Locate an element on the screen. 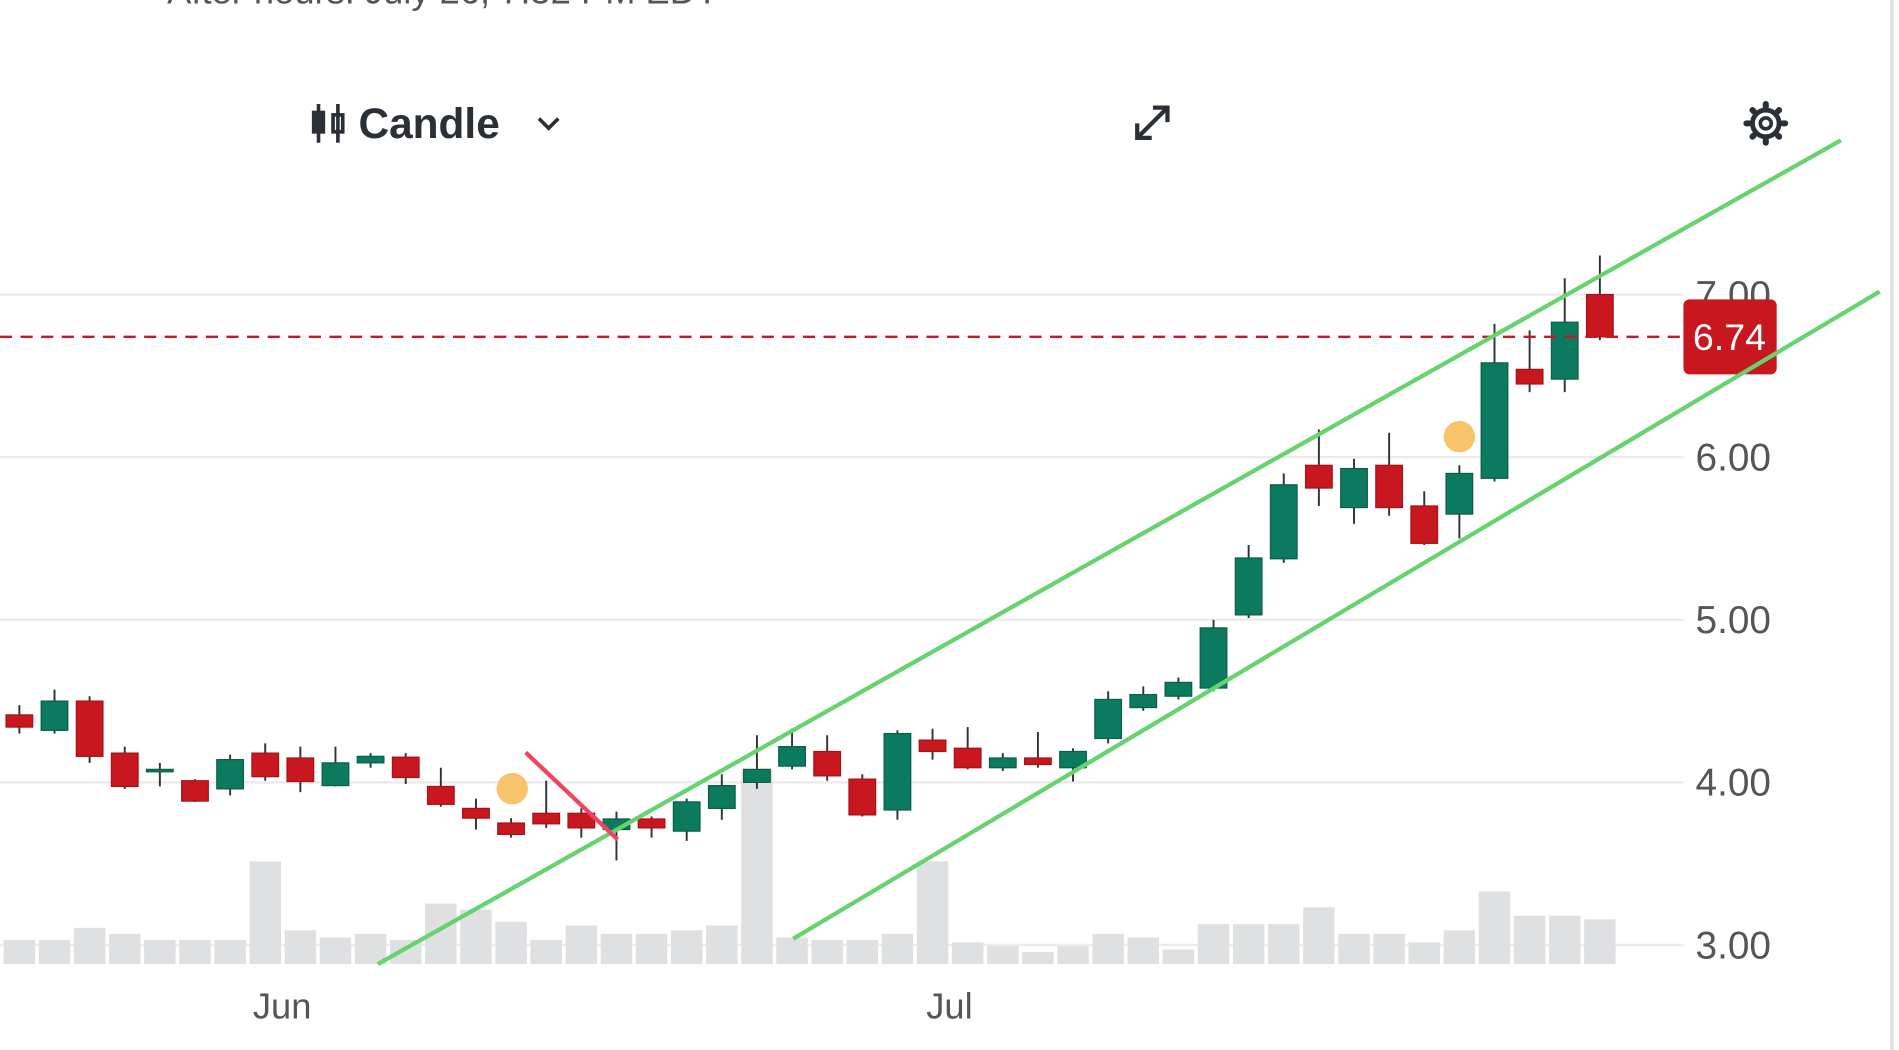  chart-style-dropdown: Candle is located at coordinates (435, 123).